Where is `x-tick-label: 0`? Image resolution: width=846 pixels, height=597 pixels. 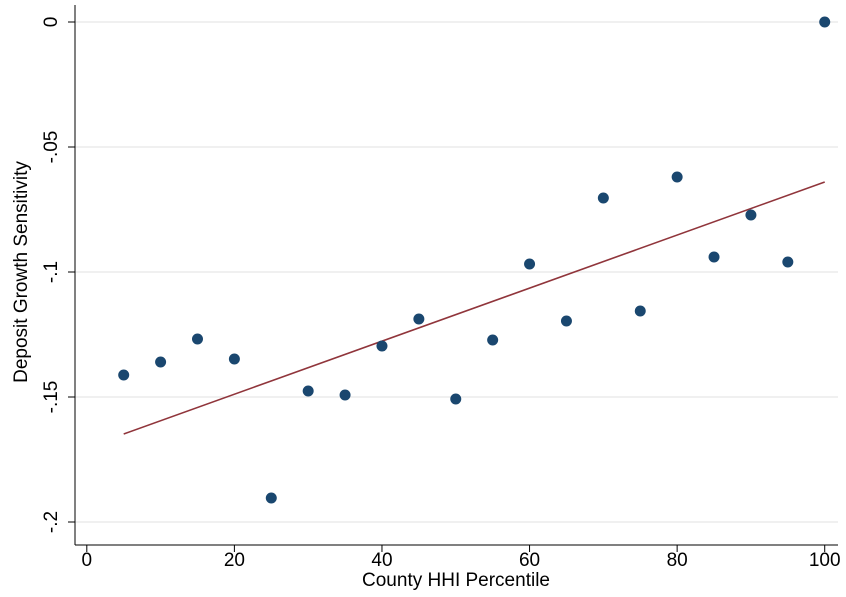 x-tick-label: 0 is located at coordinates (87, 560).